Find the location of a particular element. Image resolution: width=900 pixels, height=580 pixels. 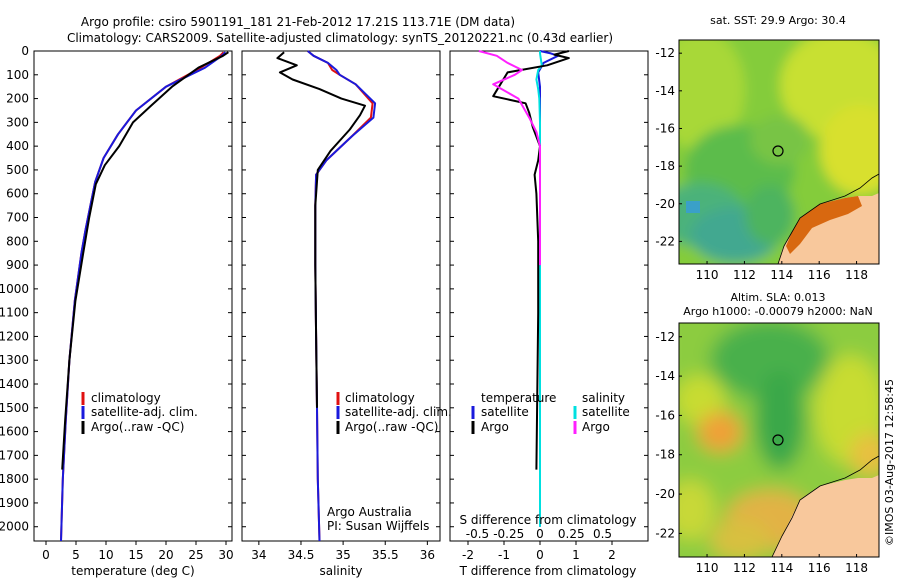

depth-tick-label: 1300 is located at coordinates (14, 360).